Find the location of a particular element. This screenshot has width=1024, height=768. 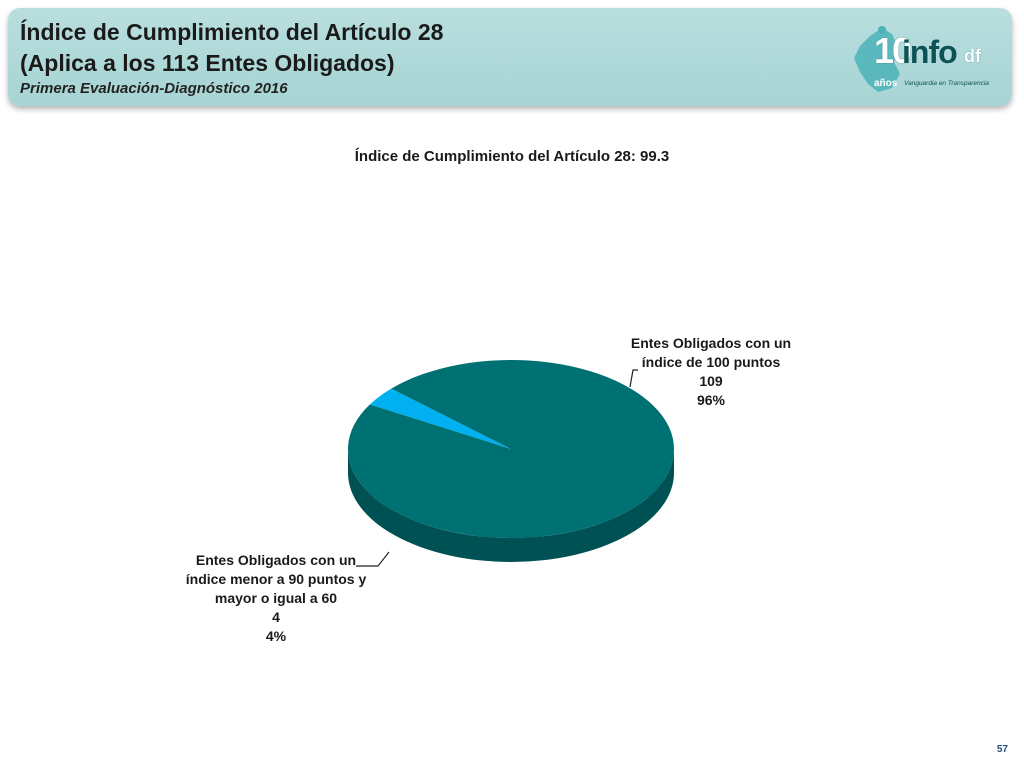

slice-below-90-points is located at coordinates (440, 418).